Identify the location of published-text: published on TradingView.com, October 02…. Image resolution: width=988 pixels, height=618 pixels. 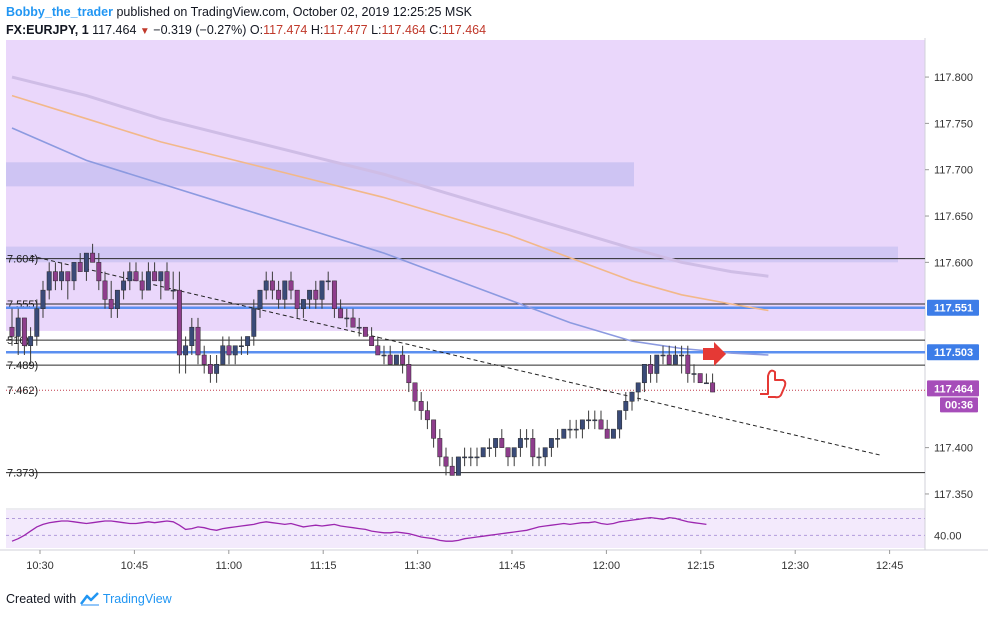
(294, 12).